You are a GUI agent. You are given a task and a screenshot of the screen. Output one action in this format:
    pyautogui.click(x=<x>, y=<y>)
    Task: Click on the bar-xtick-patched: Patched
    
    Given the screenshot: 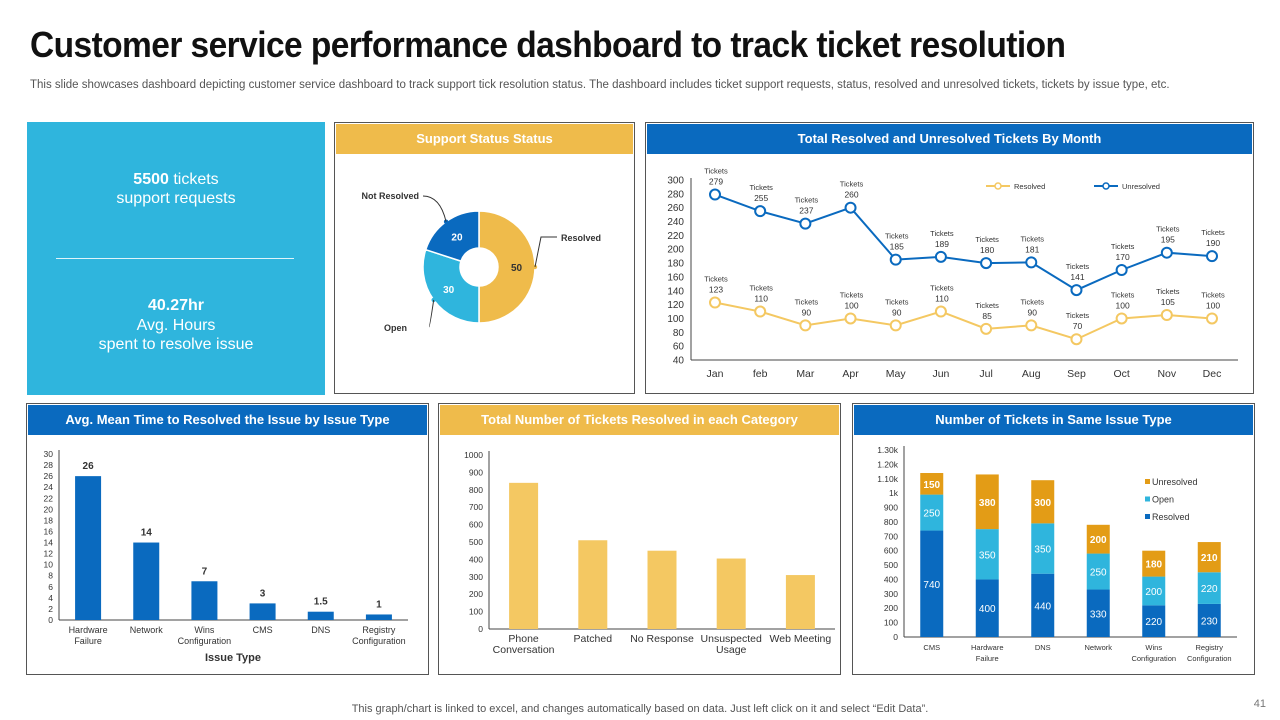 What is the action you would take?
    pyautogui.click(x=593, y=639)
    